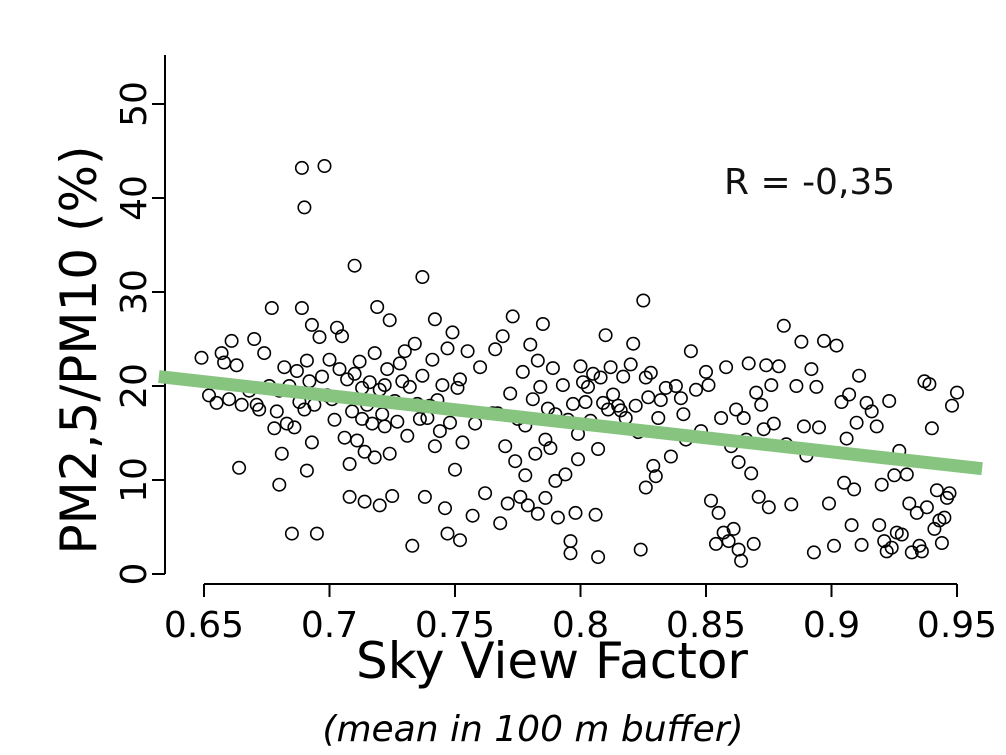 This screenshot has width=1006, height=755. What do you see at coordinates (134, 198) in the screenshot?
I see `y-tick-label: 40` at bounding box center [134, 198].